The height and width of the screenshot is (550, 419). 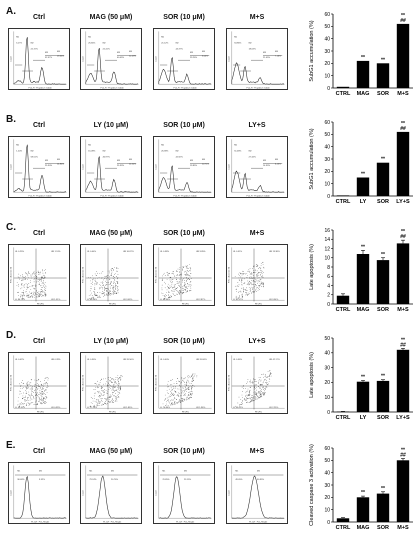 I want to click on gate-label: 50.95%, so click(x=260, y=480).